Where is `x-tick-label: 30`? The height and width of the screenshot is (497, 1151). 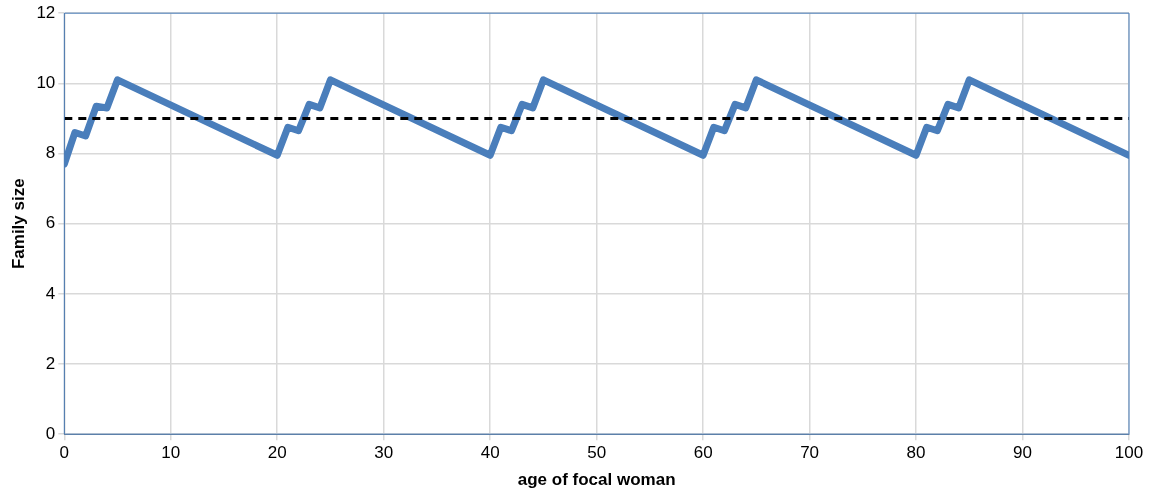 x-tick-label: 30 is located at coordinates (384, 453).